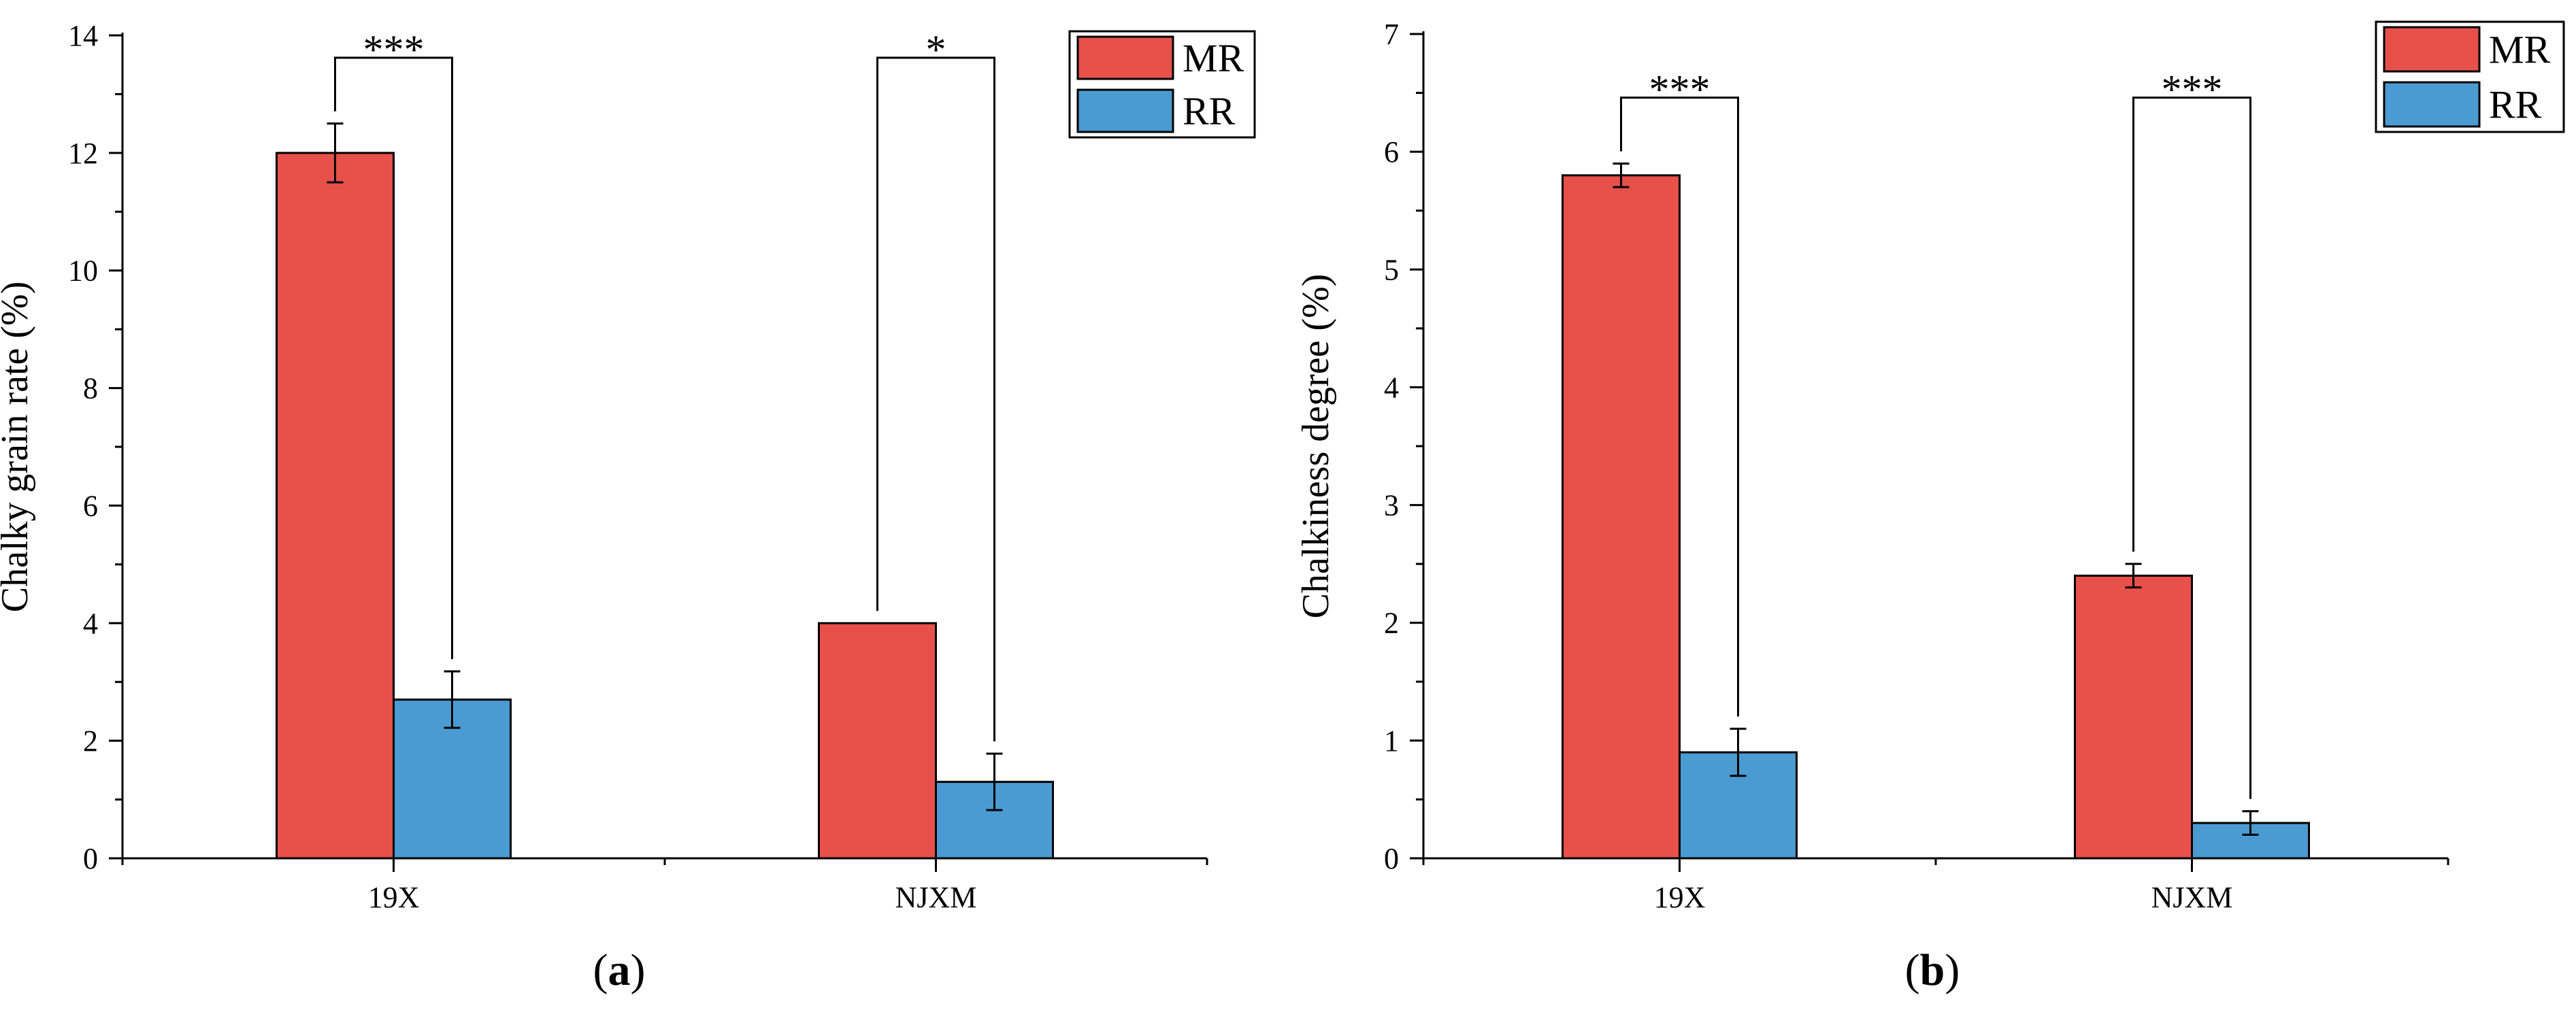 This screenshot has width=2576, height=1012. Describe the element at coordinates (1392, 34) in the screenshot. I see `y-tick-label: 7` at that location.